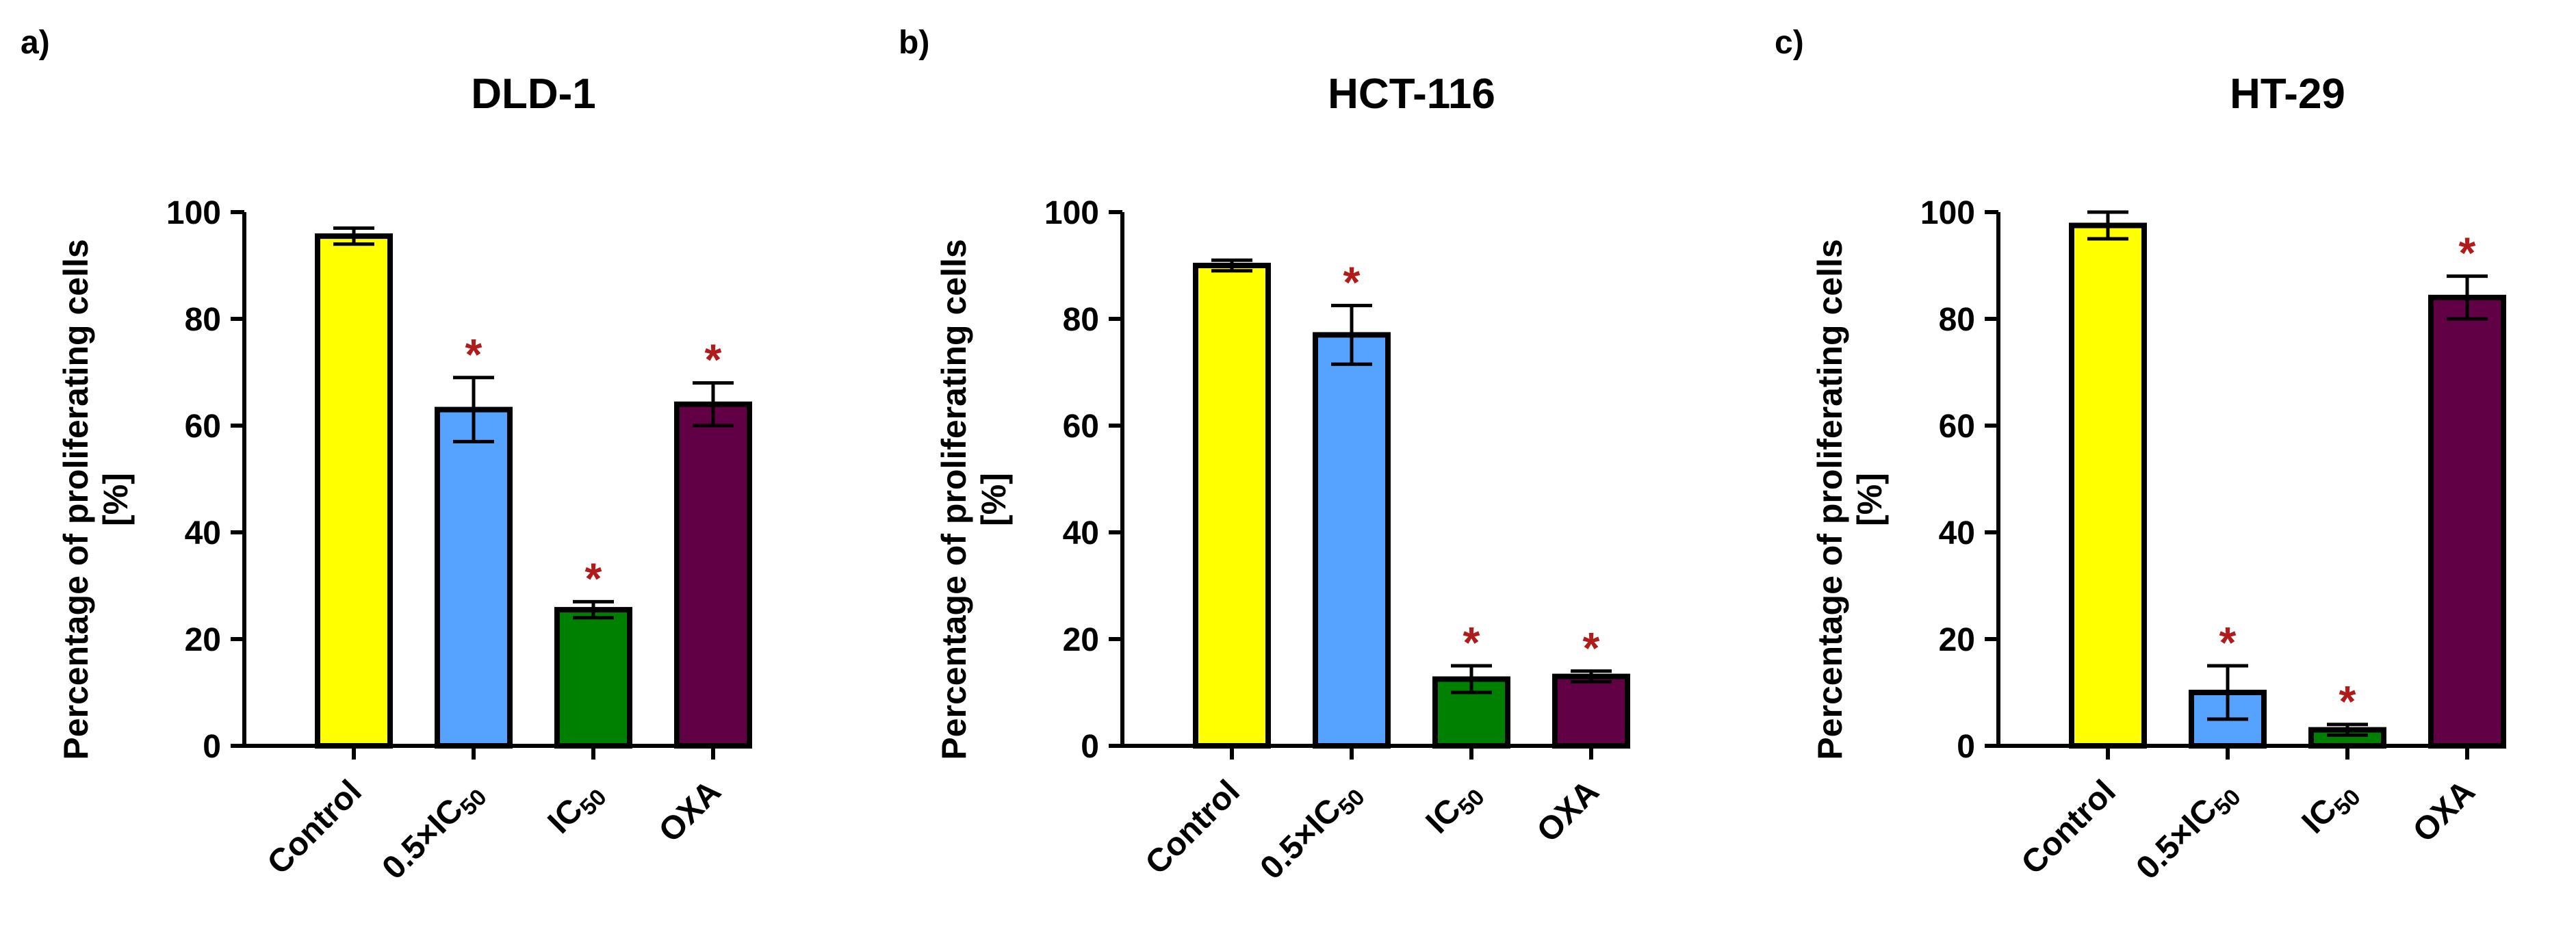  I want to click on panel-label: b), so click(914, 43).